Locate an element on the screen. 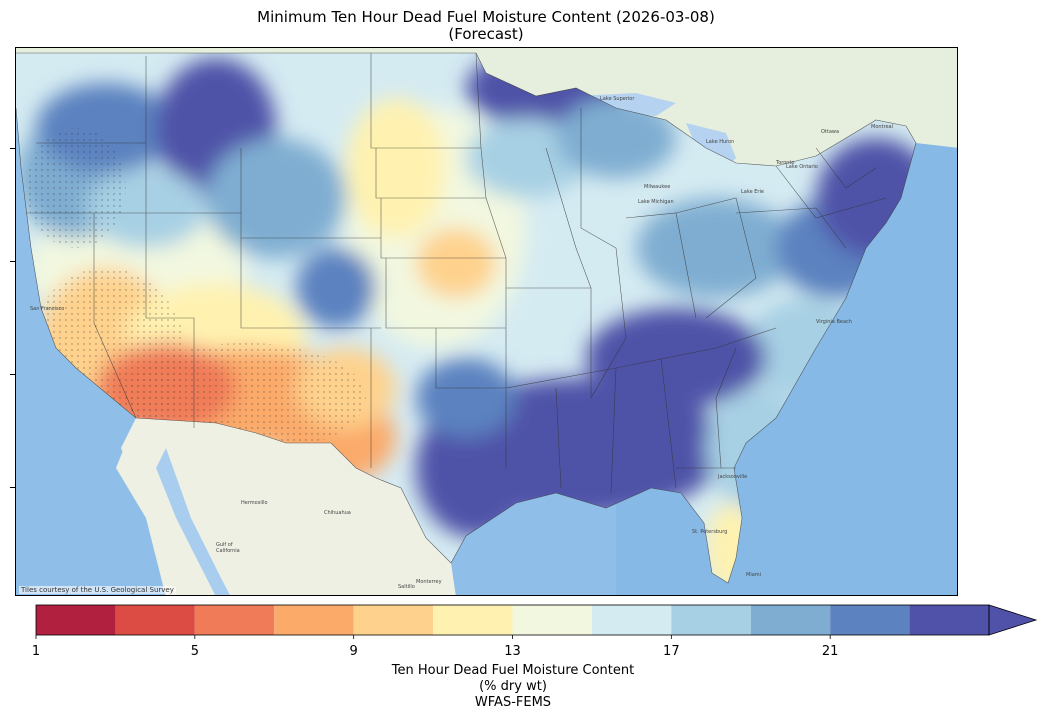 The height and width of the screenshot is (721, 1046). place-label: Milwaukee is located at coordinates (657, 187).